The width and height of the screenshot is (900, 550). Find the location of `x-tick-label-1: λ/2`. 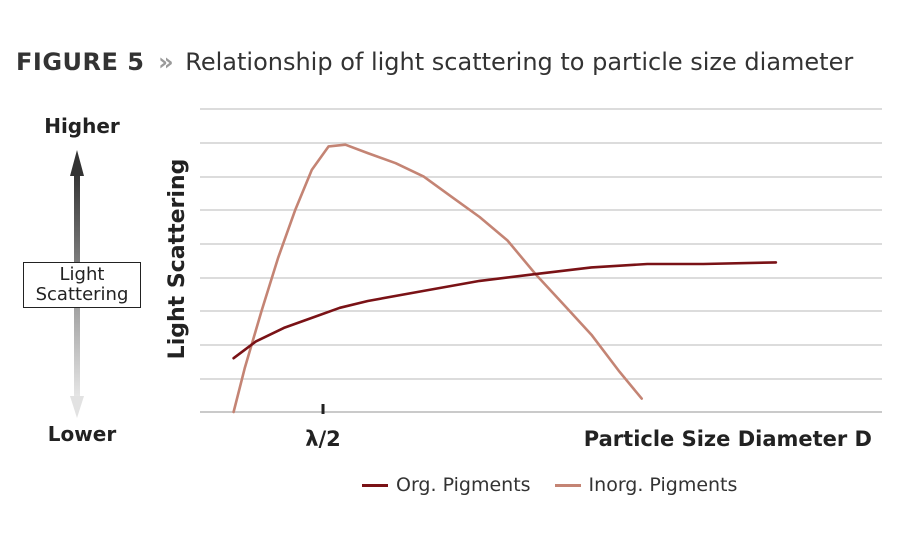

x-tick-label-1: λ/2 is located at coordinates (323, 439).